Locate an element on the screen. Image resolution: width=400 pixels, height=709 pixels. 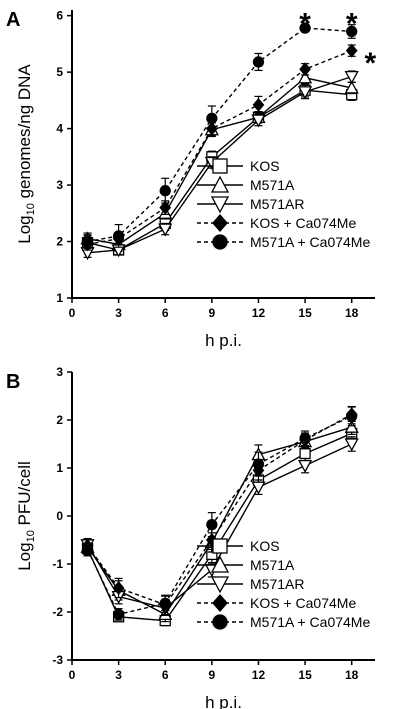
y-label-rest: genomes/ng DNA is located at coordinates (24, 134).